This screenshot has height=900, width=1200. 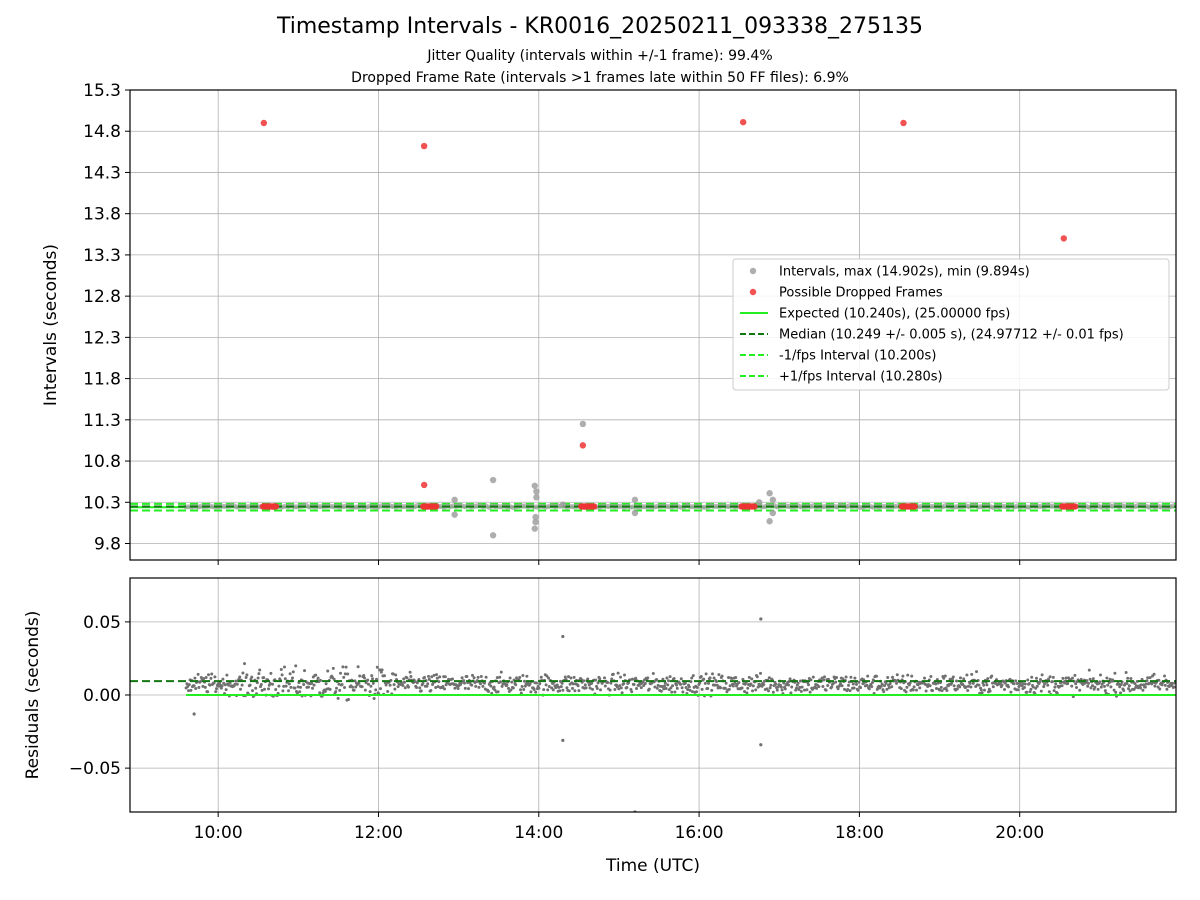 What do you see at coordinates (857, 356) in the screenshot?
I see `legend-label: -1/fps Interval (10.200s)` at bounding box center [857, 356].